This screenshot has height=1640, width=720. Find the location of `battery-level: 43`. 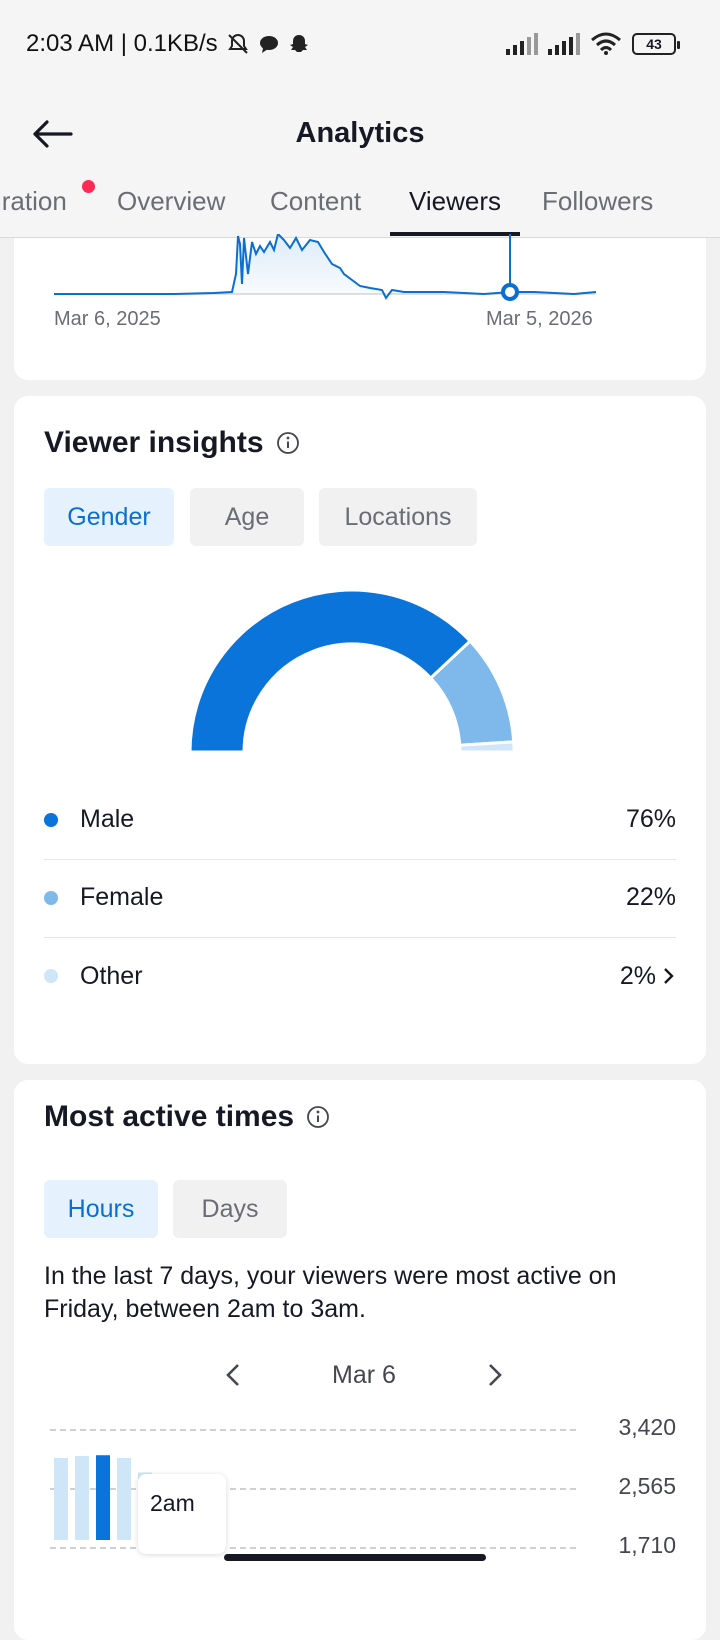

battery-level: 43 is located at coordinates (654, 44).